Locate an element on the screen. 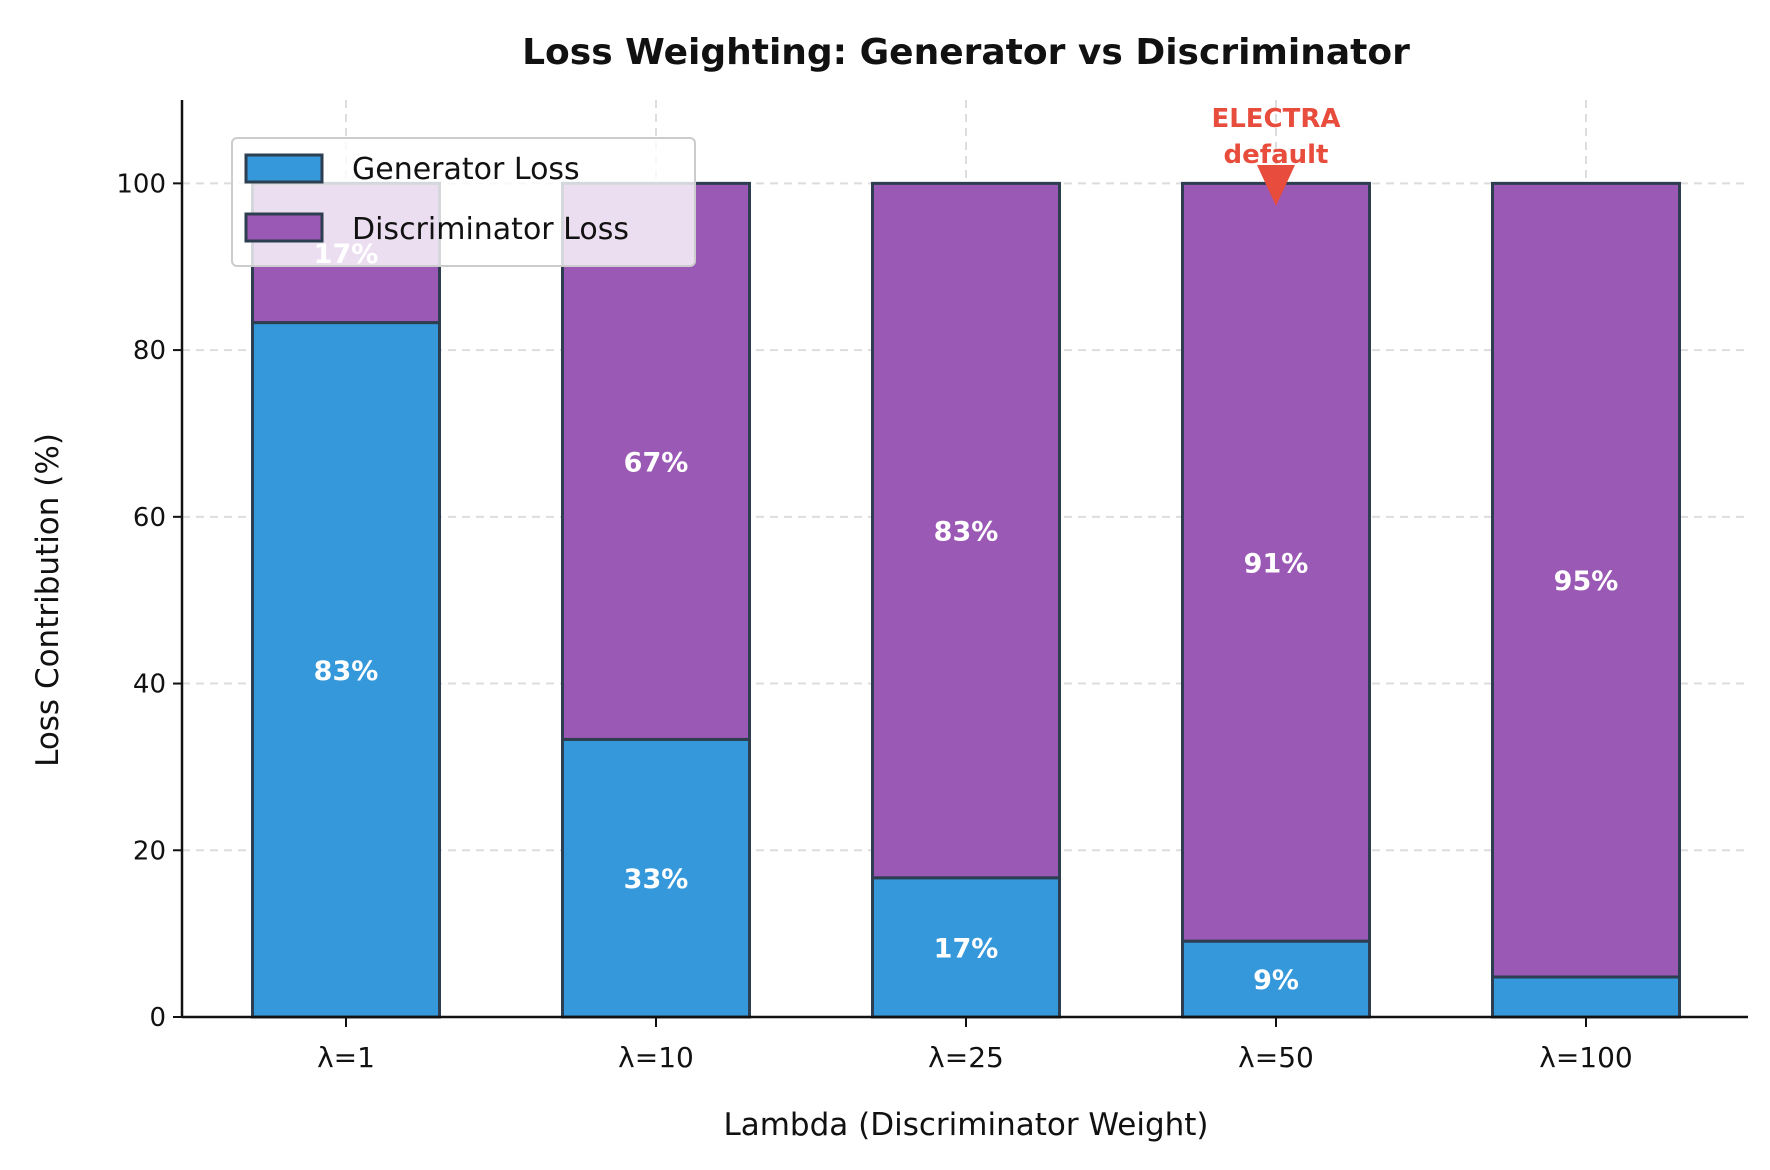 The image size is (1770, 1170). data-label: 33% is located at coordinates (656, 879).